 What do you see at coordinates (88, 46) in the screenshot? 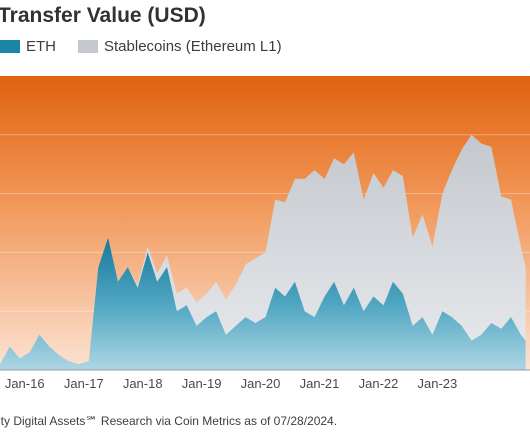
I see `legend-swatch-stablecoins` at bounding box center [88, 46].